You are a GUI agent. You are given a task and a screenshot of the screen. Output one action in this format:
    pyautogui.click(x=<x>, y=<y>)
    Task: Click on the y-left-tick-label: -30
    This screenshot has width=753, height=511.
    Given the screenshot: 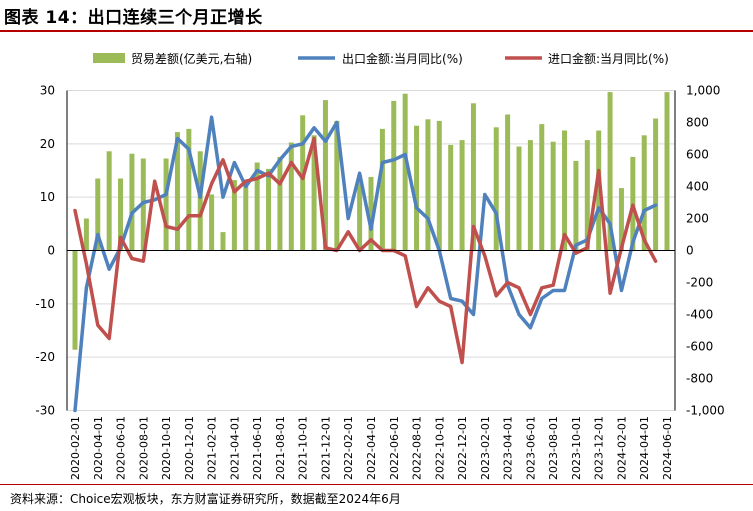 What is the action you would take?
    pyautogui.click(x=45, y=411)
    